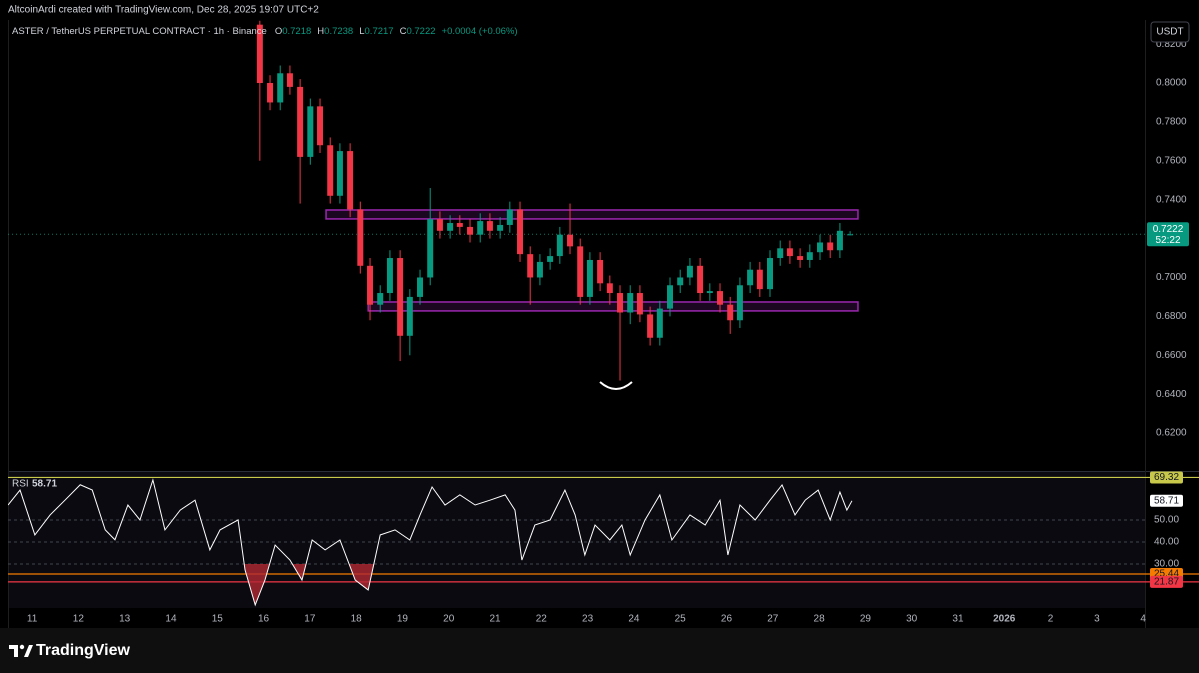  I want to click on time-tick-label: 20, so click(449, 619).